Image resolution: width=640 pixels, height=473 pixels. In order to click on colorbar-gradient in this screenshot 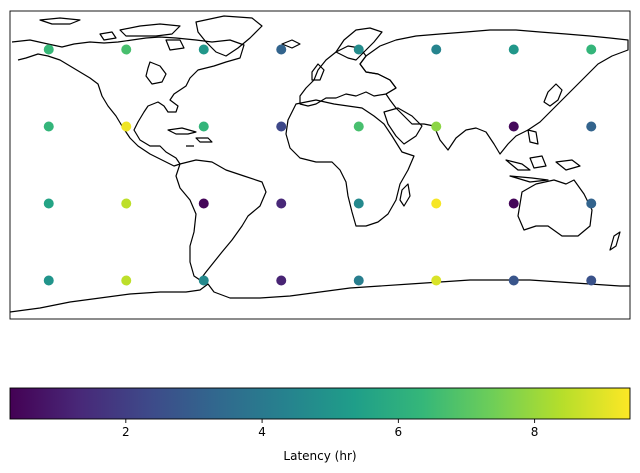, I will do `click(320, 403)`.